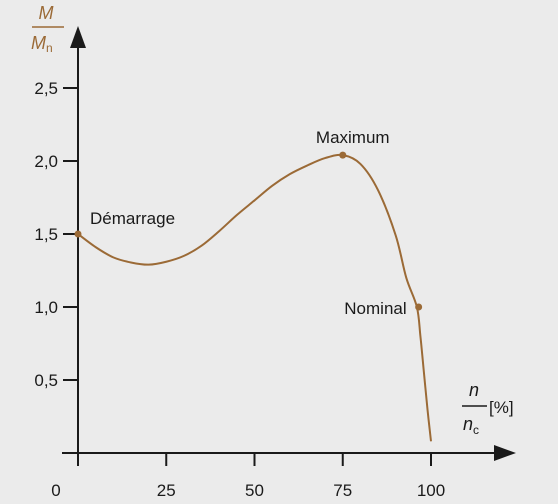 This screenshot has height=504, width=558. I want to click on x-tick-label: 25, so click(166, 490).